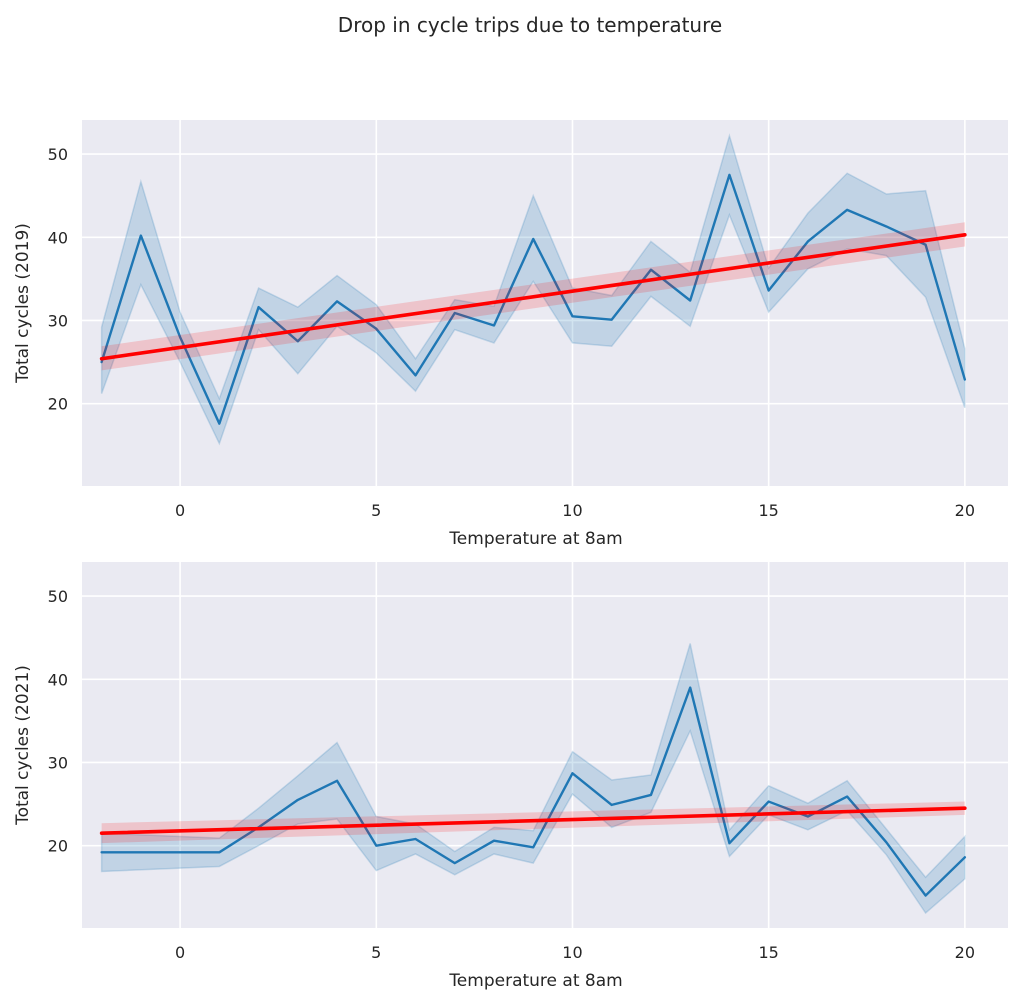 The width and height of the screenshot is (1025, 1004). I want to click on figure-title: Drop in cycle trips due to temperature, so click(530, 25).